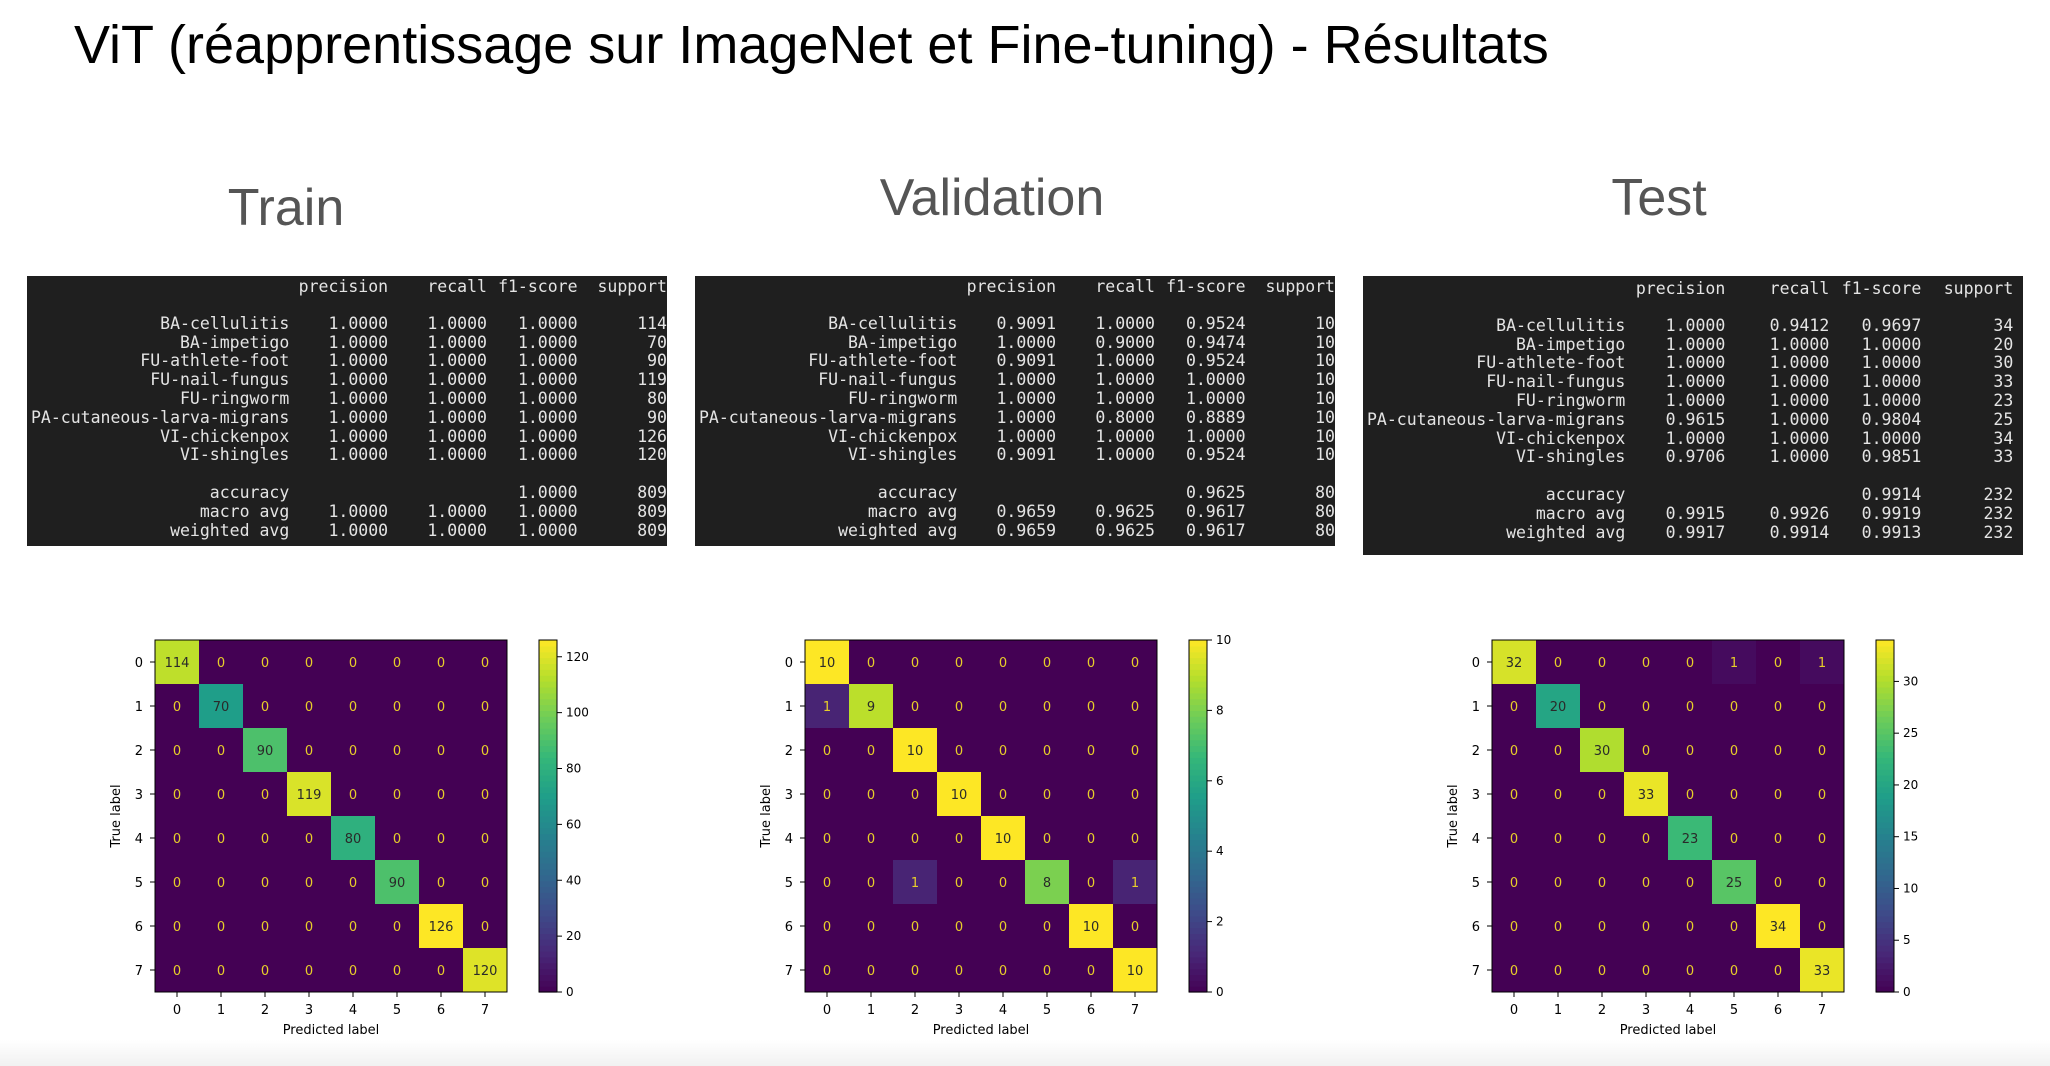  I want to click on panel-title-validation: Validation, so click(992, 198).